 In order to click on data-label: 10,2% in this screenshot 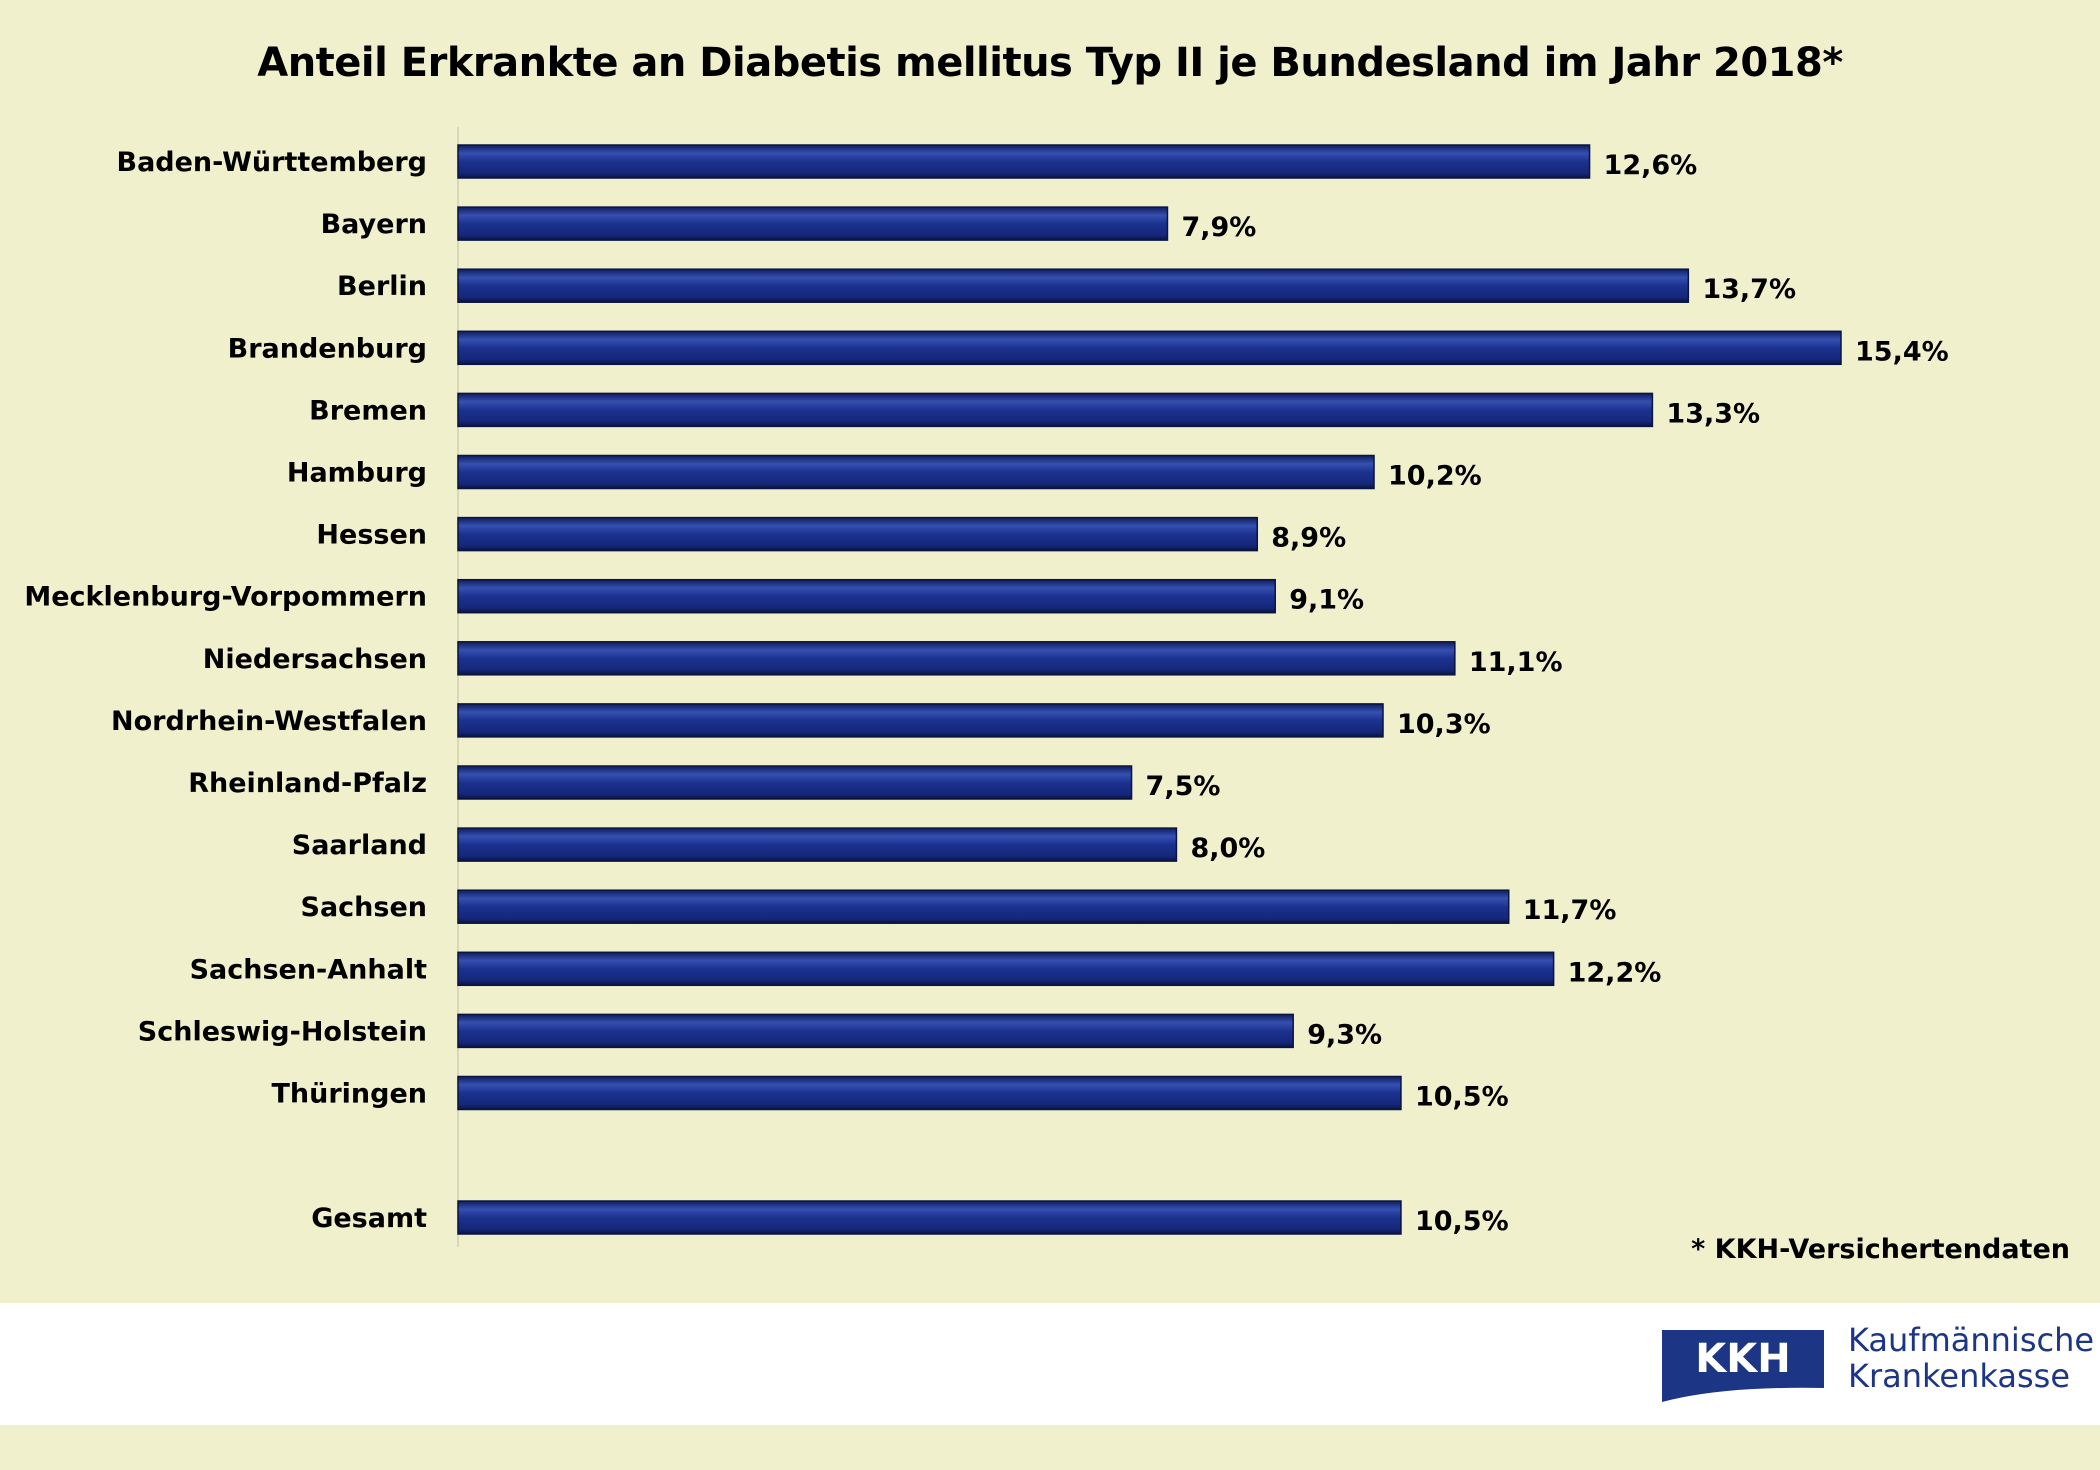, I will do `click(1435, 476)`.